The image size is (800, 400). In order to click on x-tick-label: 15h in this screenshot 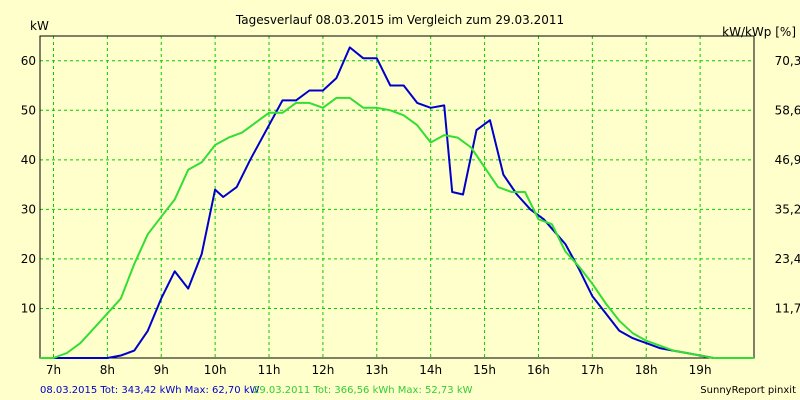, I will do `click(484, 370)`.